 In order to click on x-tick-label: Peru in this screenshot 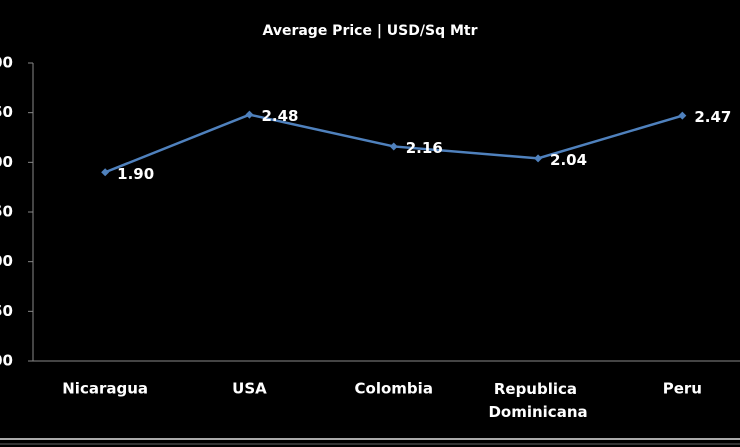, I will do `click(682, 389)`.